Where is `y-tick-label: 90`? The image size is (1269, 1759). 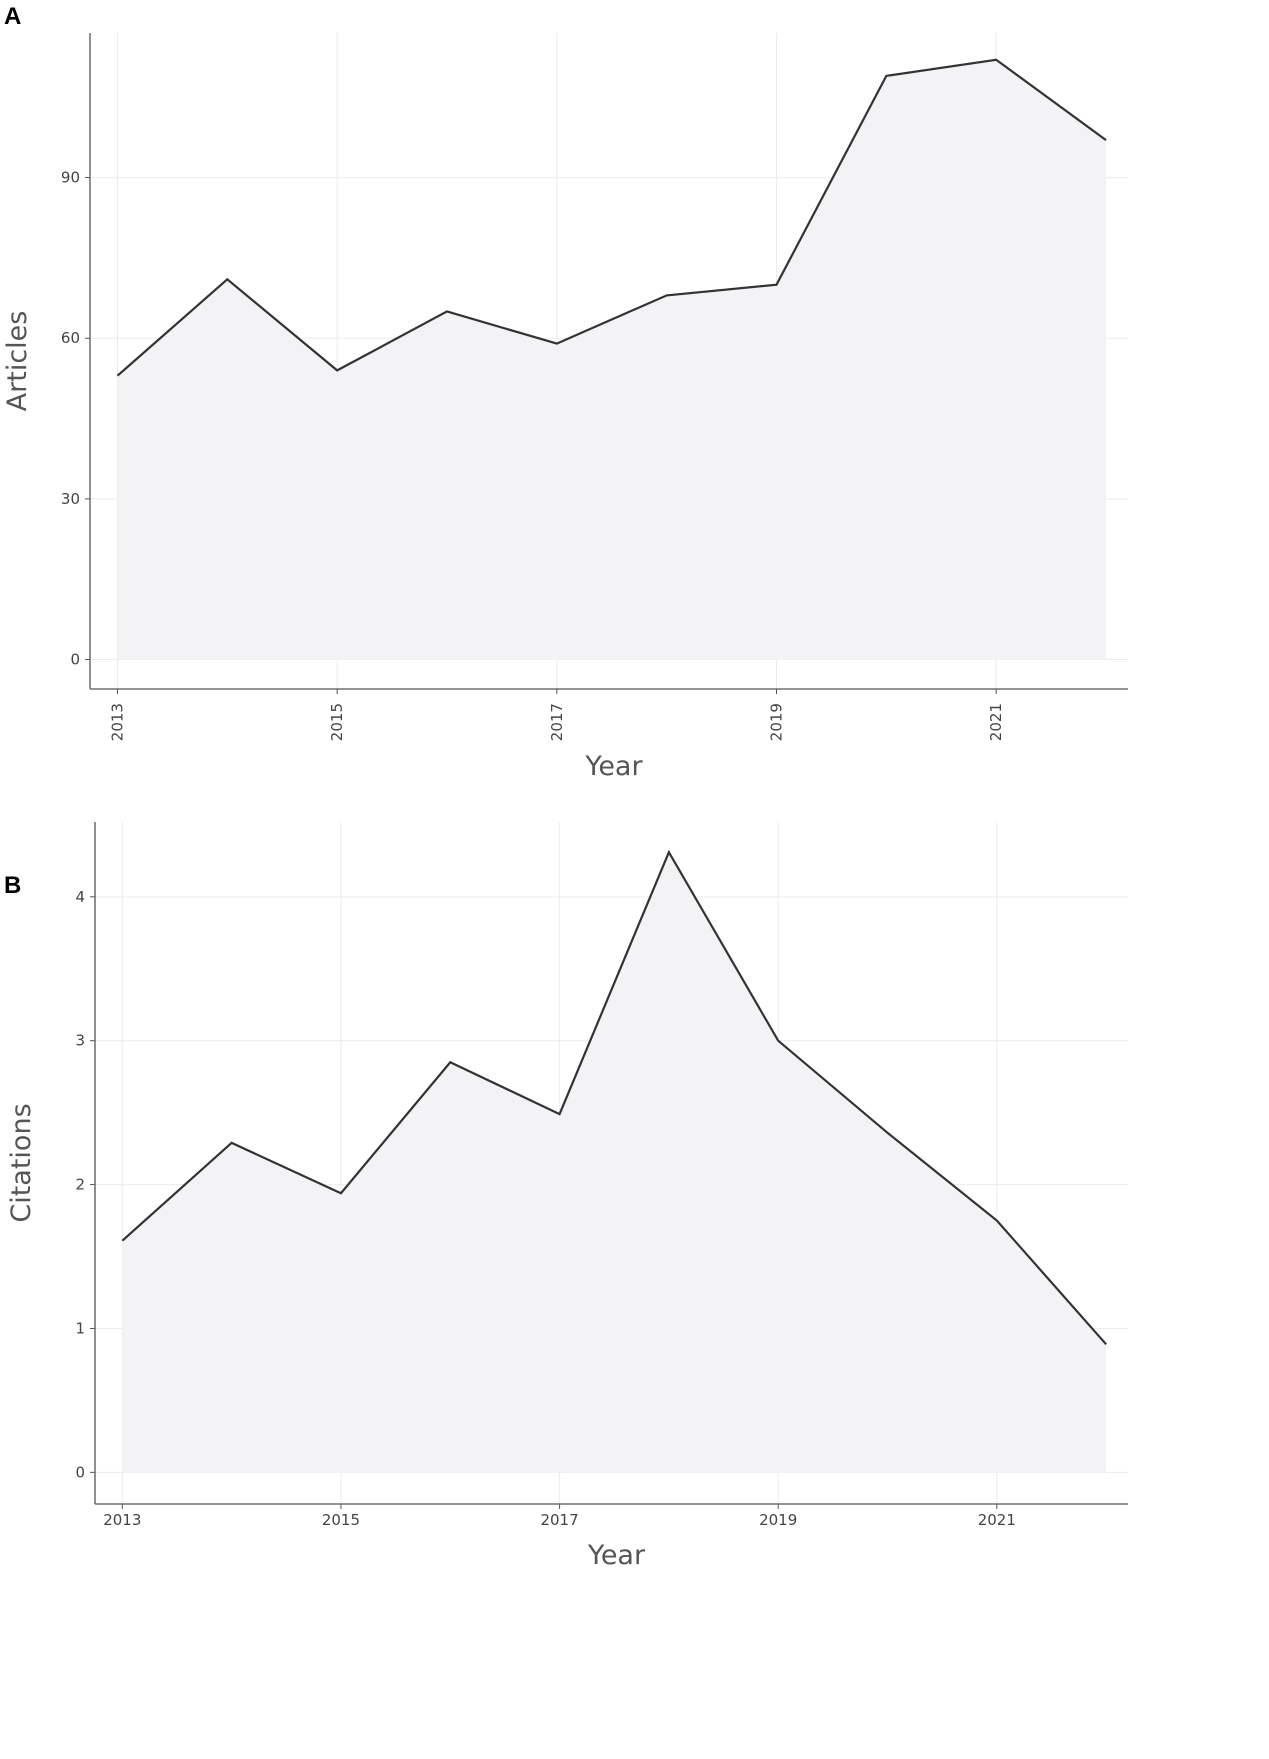 y-tick-label: 90 is located at coordinates (70, 178).